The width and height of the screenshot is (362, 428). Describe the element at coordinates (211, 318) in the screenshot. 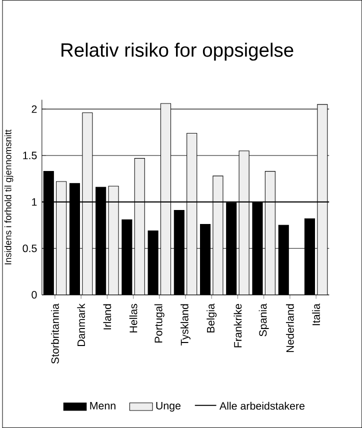

I see `x-tick-label: Belgia` at that location.